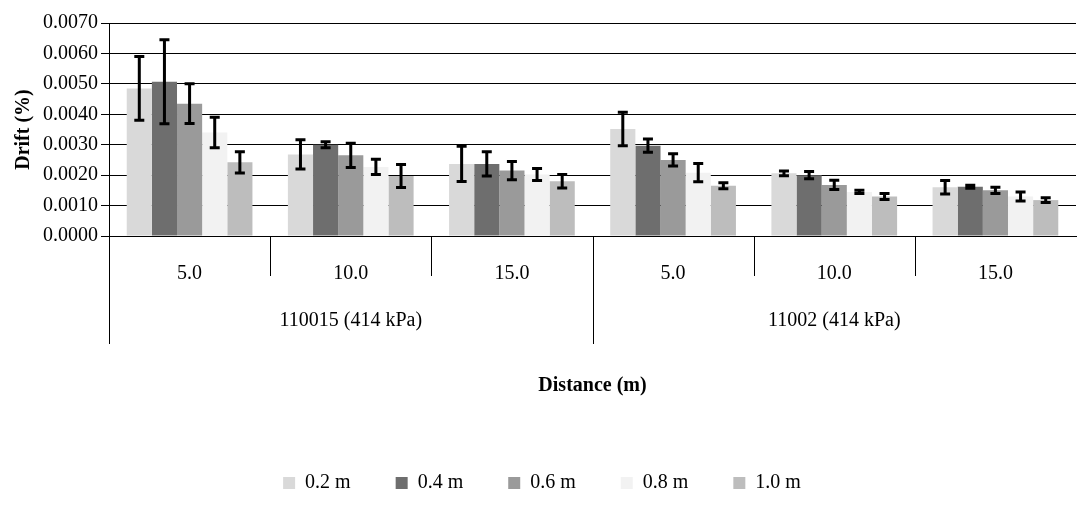 The image size is (1086, 511). What do you see at coordinates (351, 320) in the screenshot?
I see `text: 110015 (414 kPa)` at bounding box center [351, 320].